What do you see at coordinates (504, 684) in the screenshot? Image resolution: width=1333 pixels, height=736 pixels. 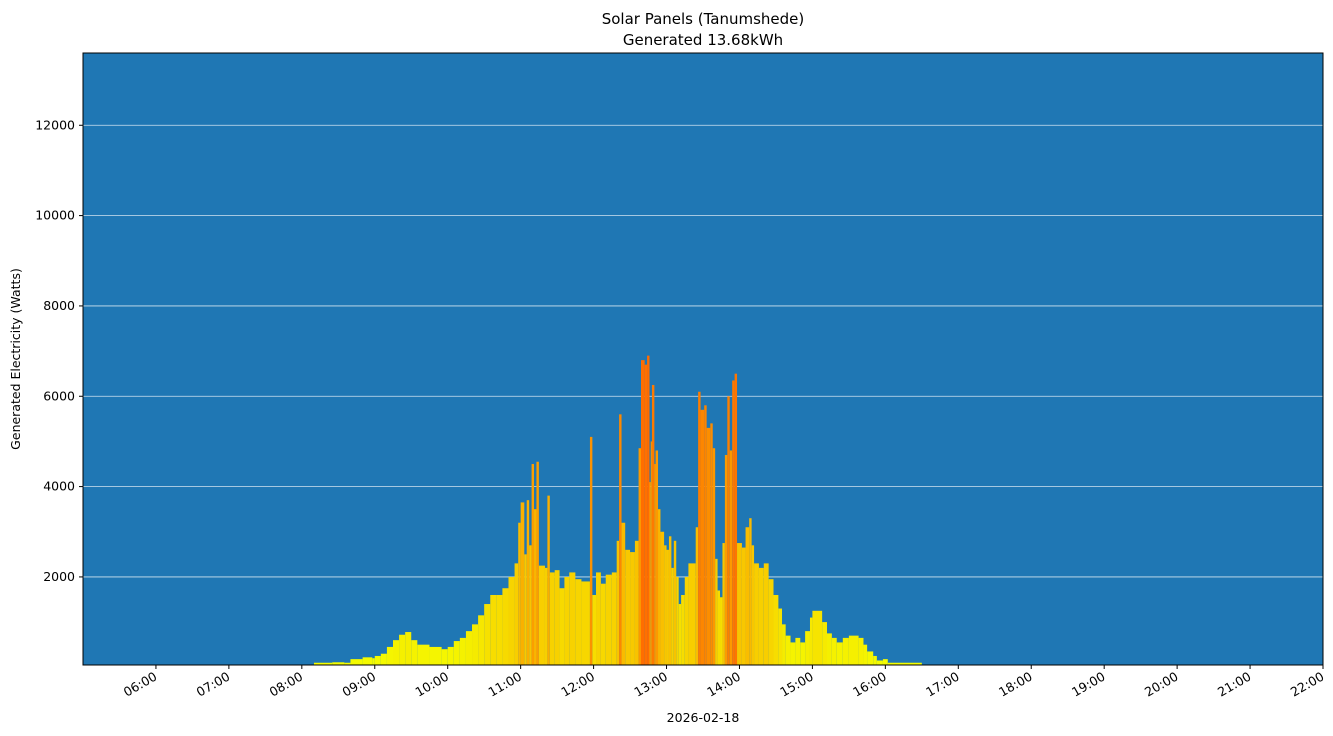 I see `x-tick-label: 11:00` at bounding box center [504, 684].